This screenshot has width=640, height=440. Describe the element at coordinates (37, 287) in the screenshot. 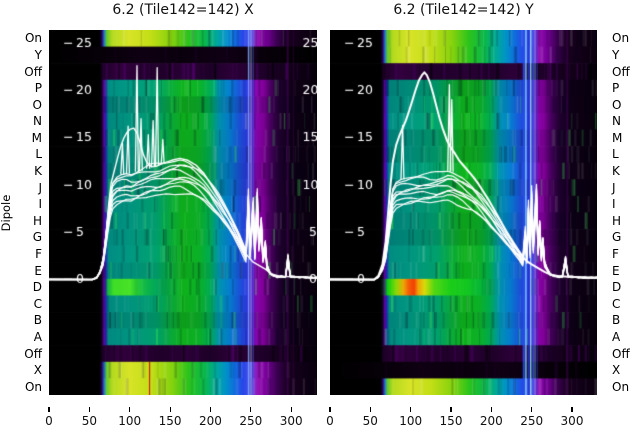

I see `dipole-row-label-left: D` at that location.